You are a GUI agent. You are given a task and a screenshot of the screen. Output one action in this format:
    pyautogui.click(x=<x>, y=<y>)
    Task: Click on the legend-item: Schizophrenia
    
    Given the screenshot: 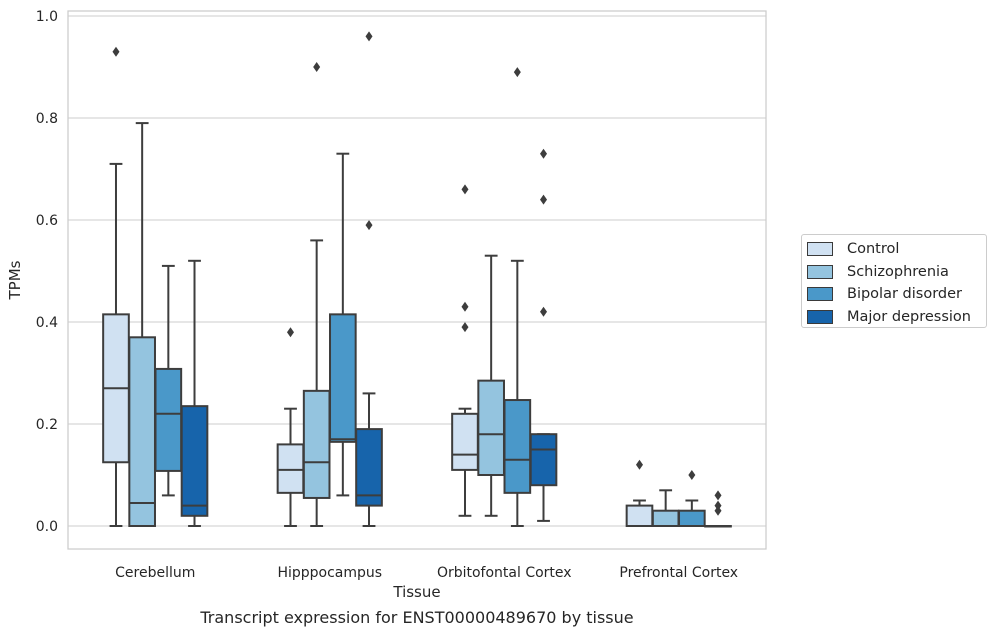 What is the action you would take?
    pyautogui.click(x=893, y=272)
    